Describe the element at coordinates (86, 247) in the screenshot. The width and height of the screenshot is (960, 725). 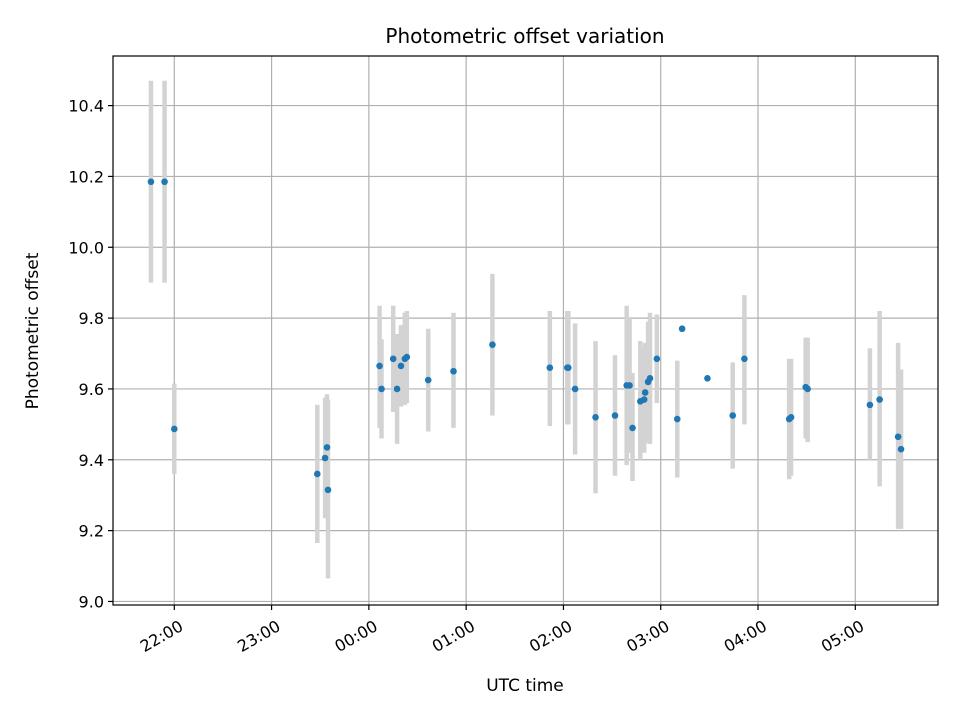
I see `y-tick-label: 10.0` at that location.